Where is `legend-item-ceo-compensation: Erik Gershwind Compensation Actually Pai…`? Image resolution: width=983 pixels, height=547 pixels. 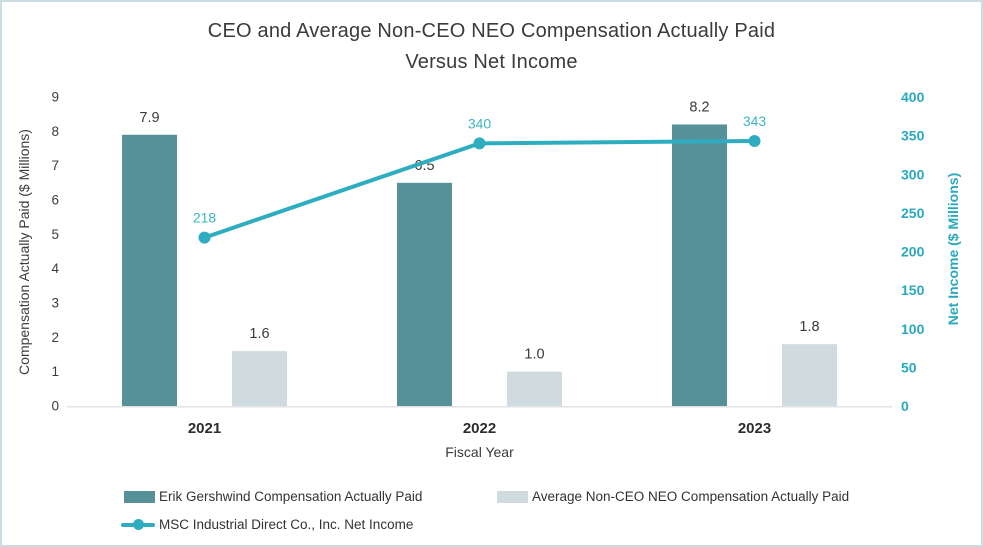
legend-item-ceo-compensation: Erik Gershwind Compensation Actually Pai… is located at coordinates (273, 496).